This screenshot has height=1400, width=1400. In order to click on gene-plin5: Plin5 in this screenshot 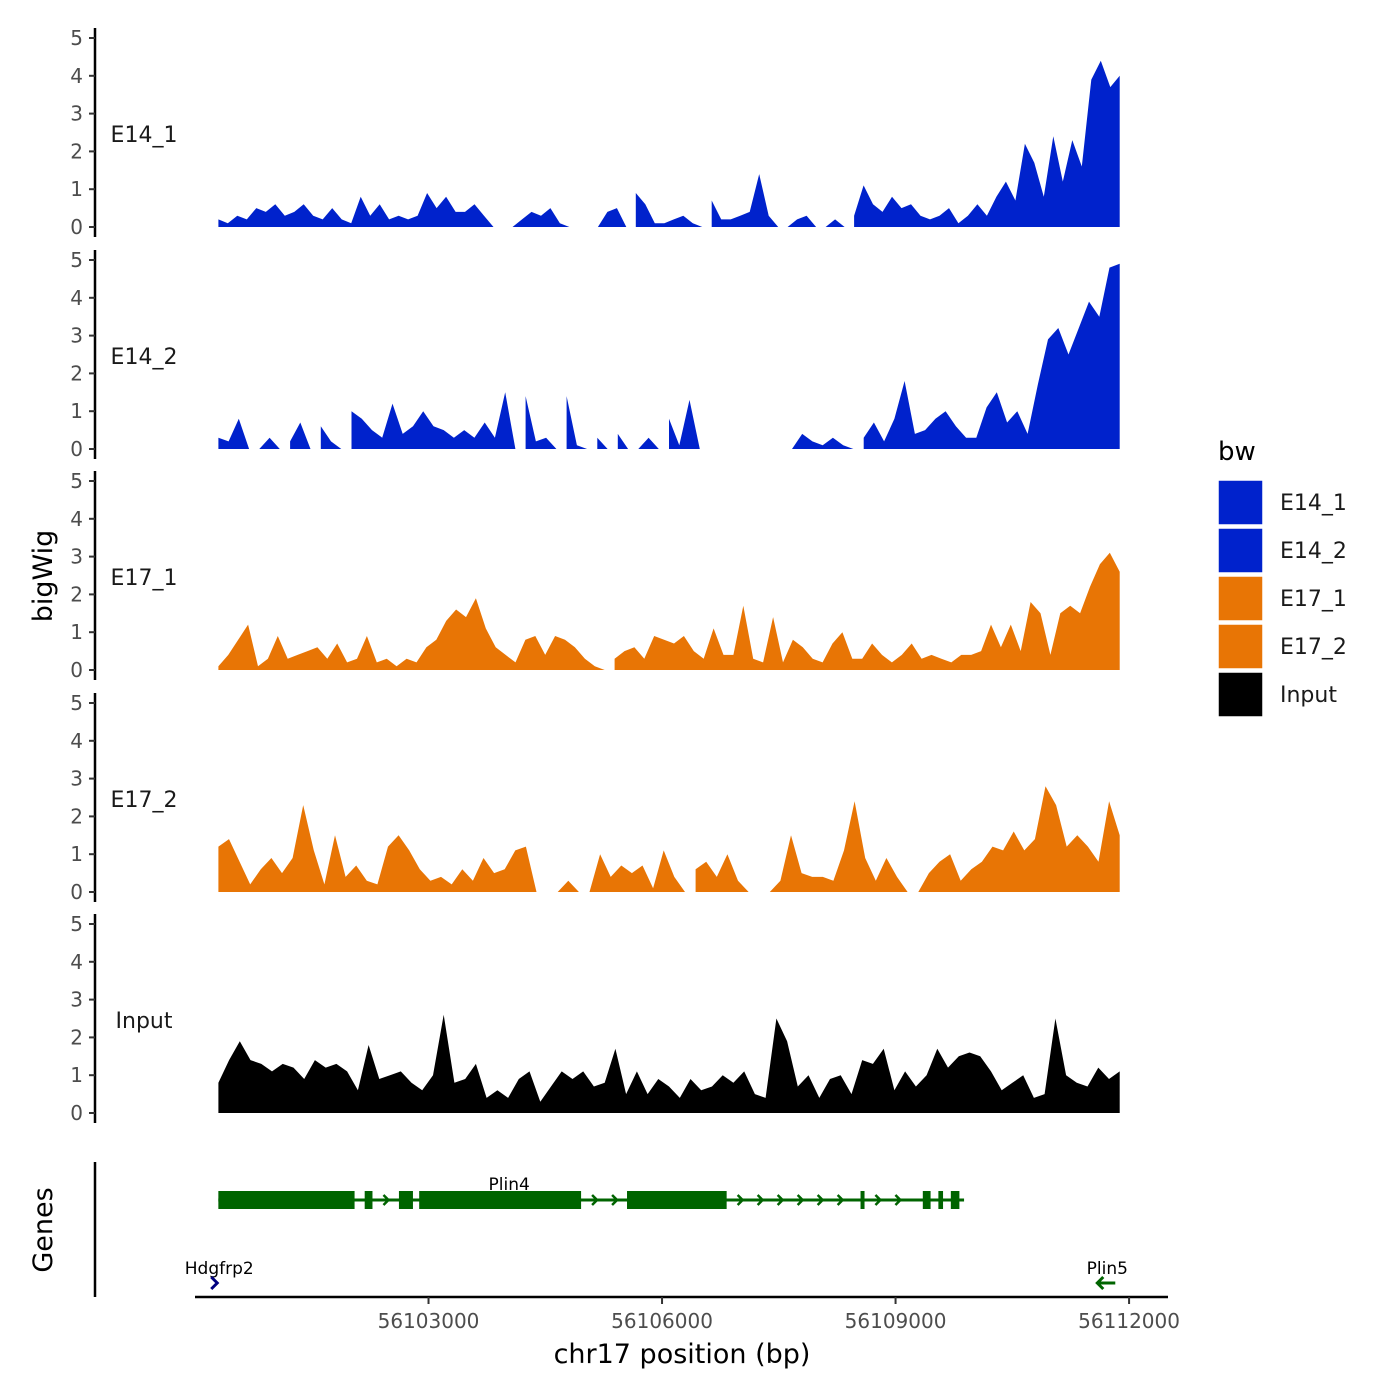, I will do `click(1107, 1275)`.